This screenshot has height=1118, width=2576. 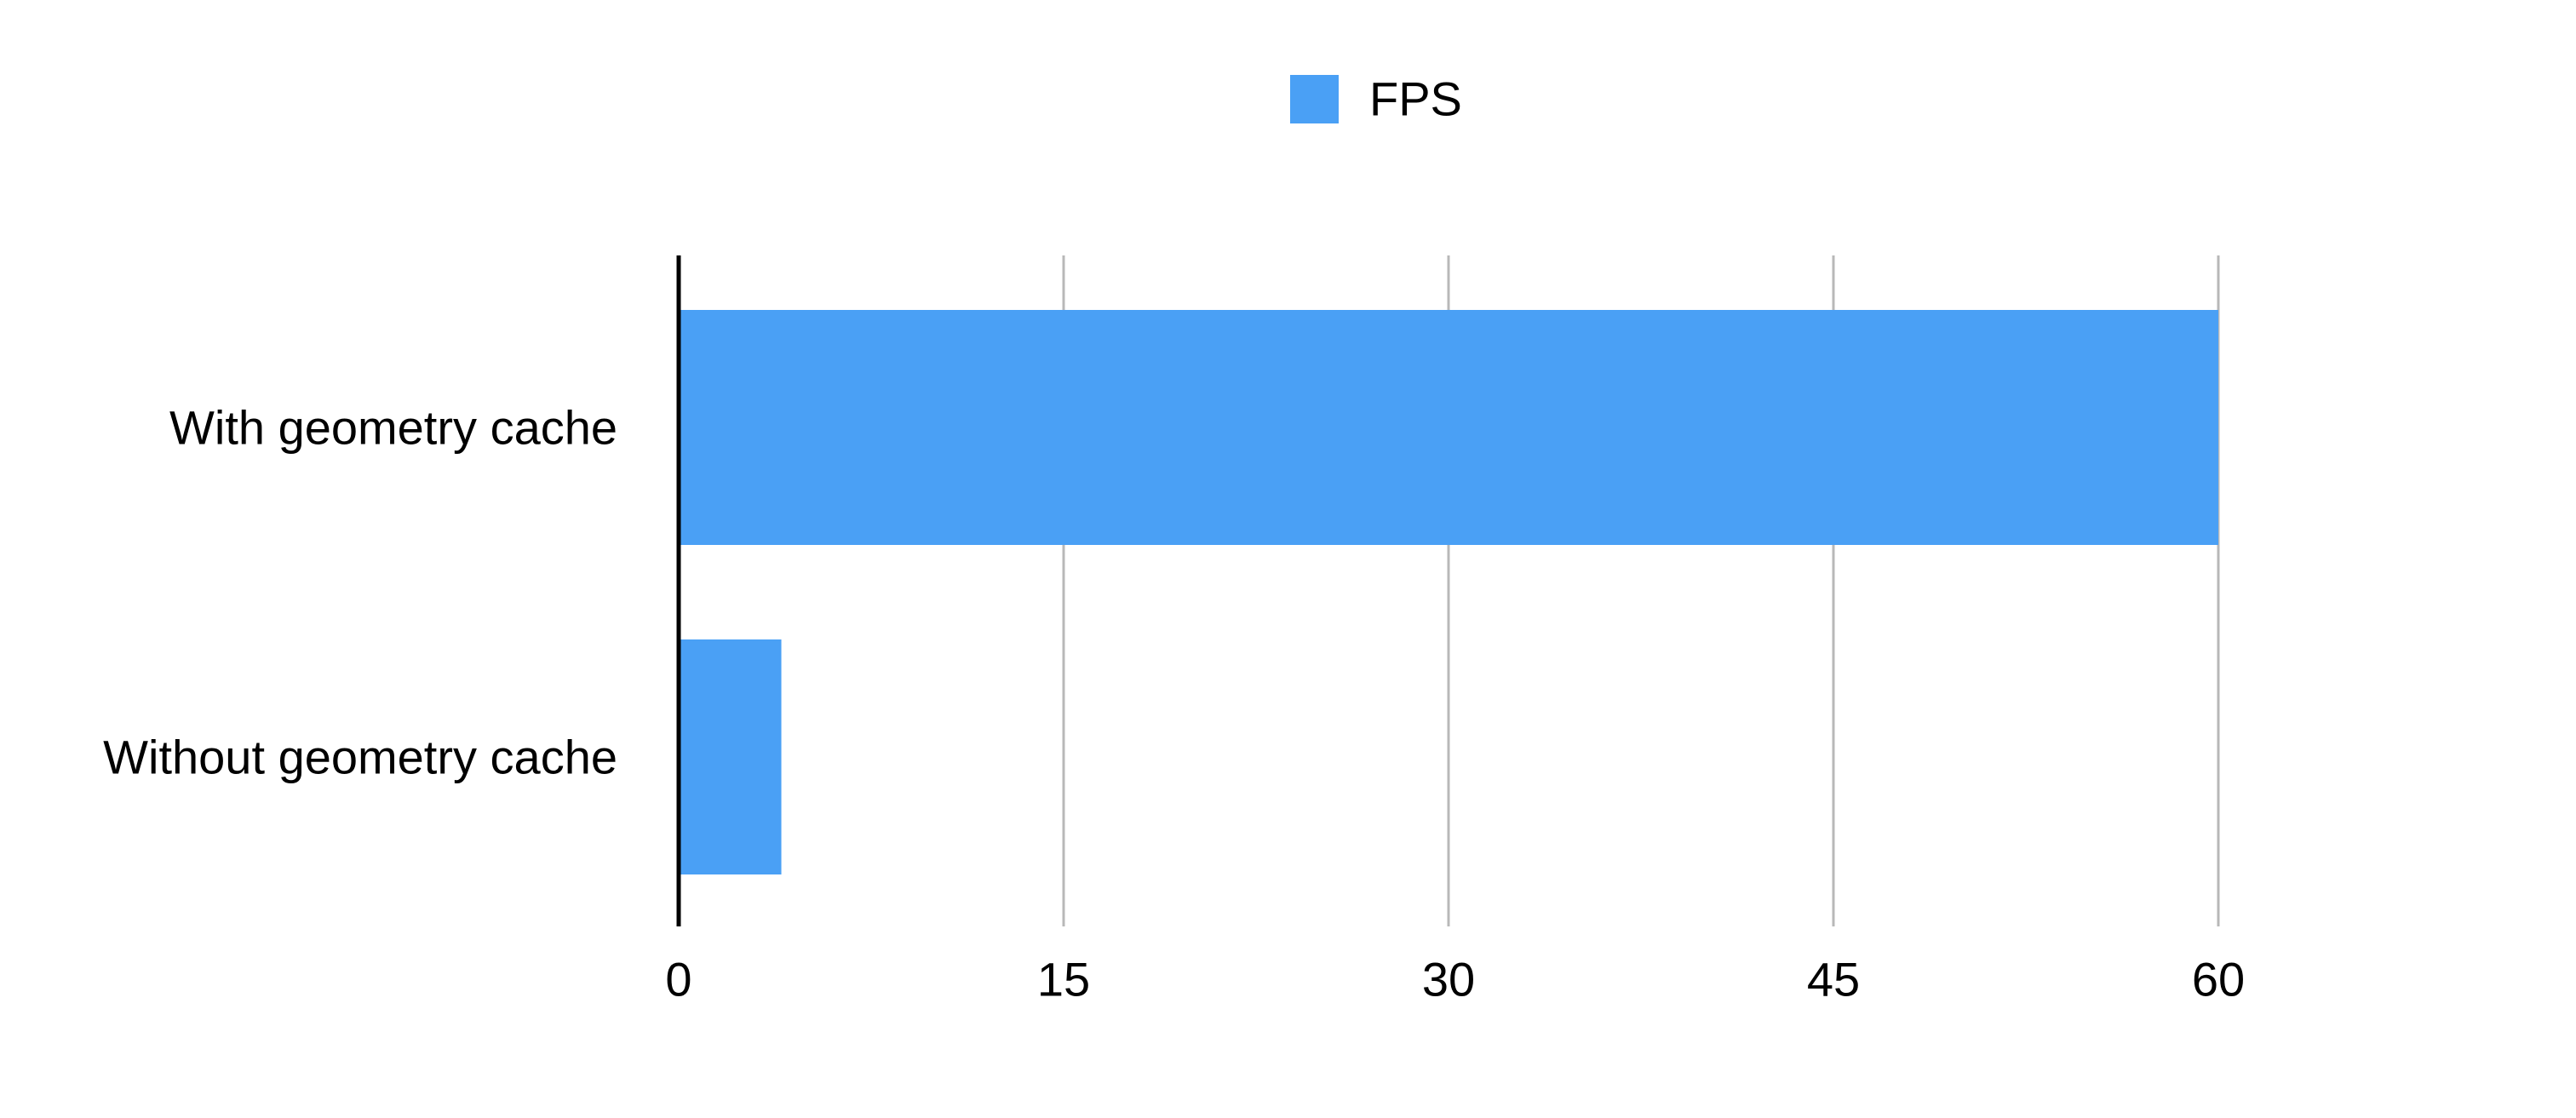 What do you see at coordinates (1063, 979) in the screenshot?
I see `x-tick-label-15: 15` at bounding box center [1063, 979].